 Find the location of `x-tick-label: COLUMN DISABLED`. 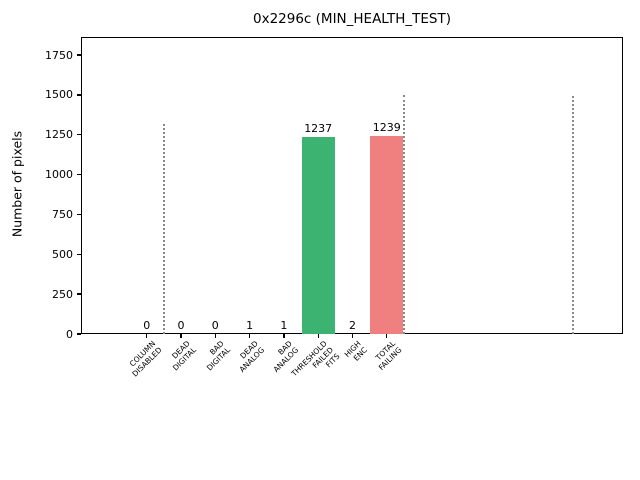

x-tick-label: COLUMN DISABLED is located at coordinates (145, 359).